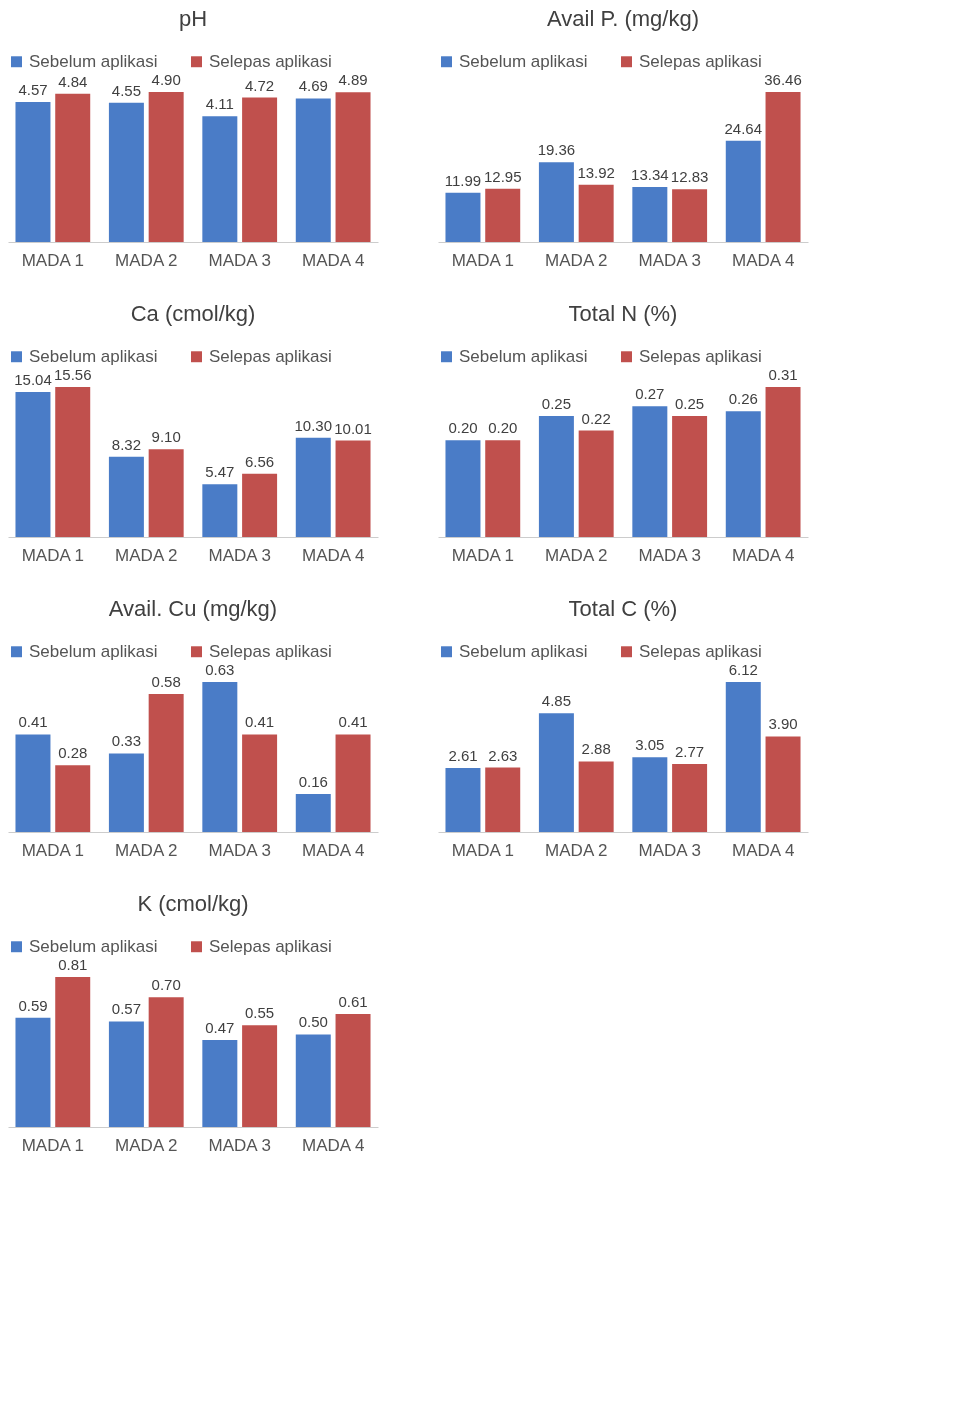  What do you see at coordinates (783, 79) in the screenshot?
I see `data-label: 36.46` at bounding box center [783, 79].